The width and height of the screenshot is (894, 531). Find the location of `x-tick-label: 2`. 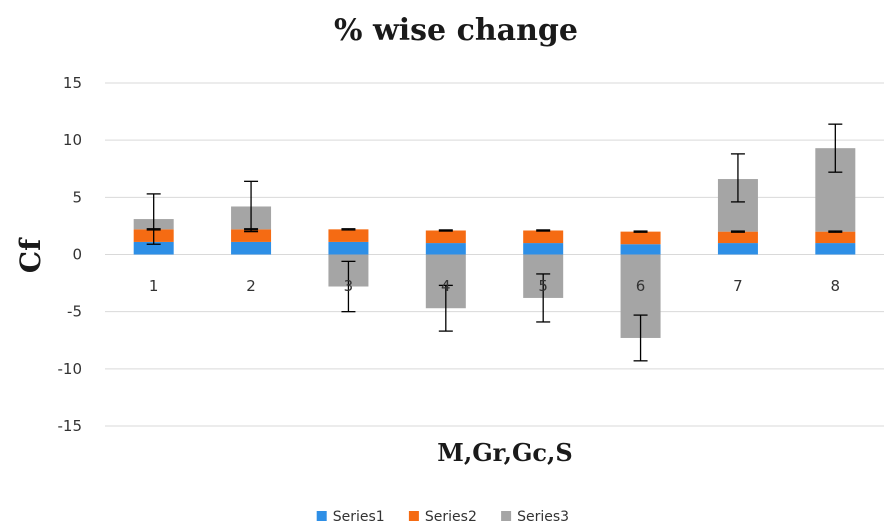

x-tick-label: 2 is located at coordinates (251, 286).